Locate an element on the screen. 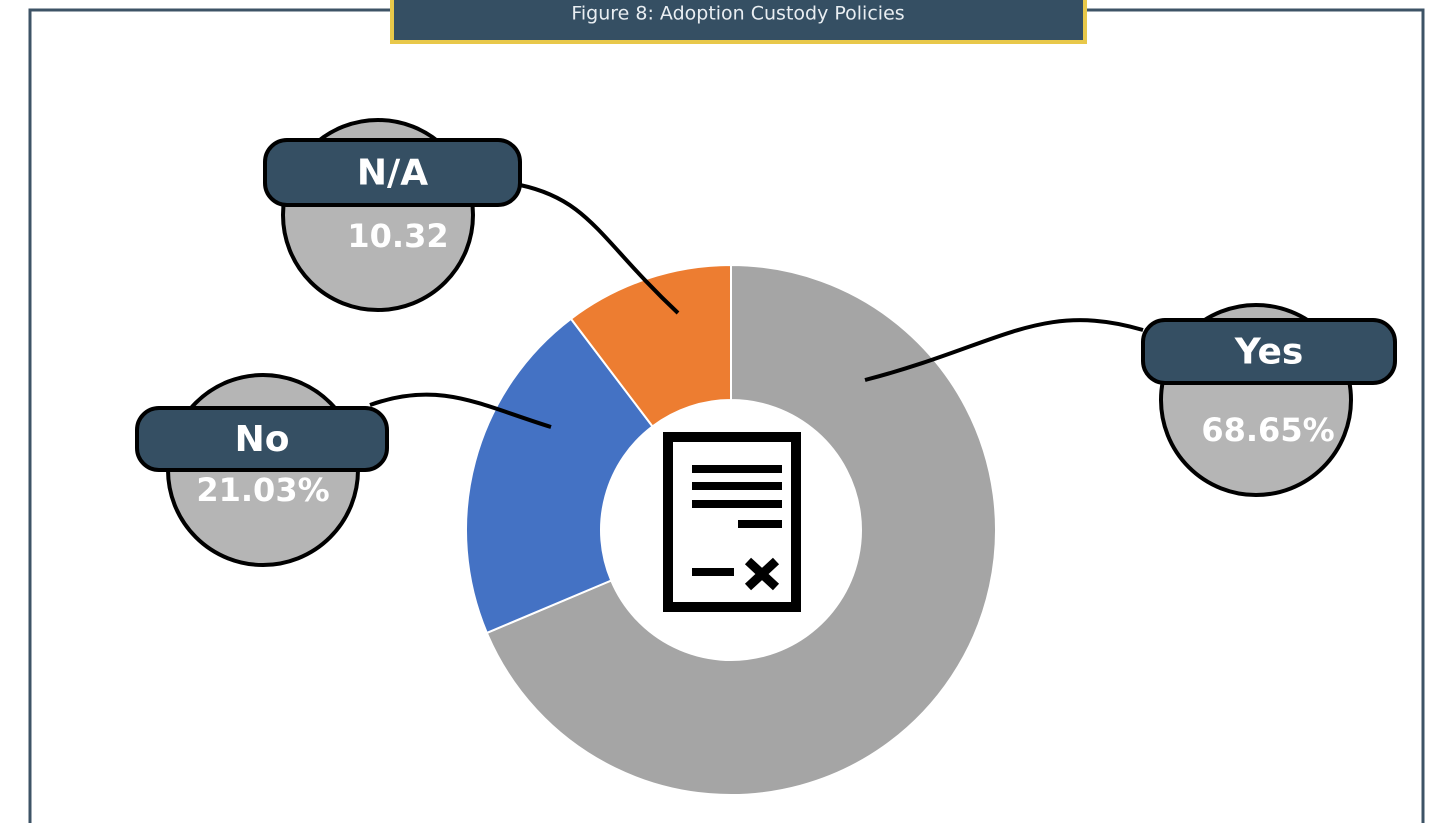 This screenshot has width=1441, height=823. value-label: 10.32 is located at coordinates (397, 236).